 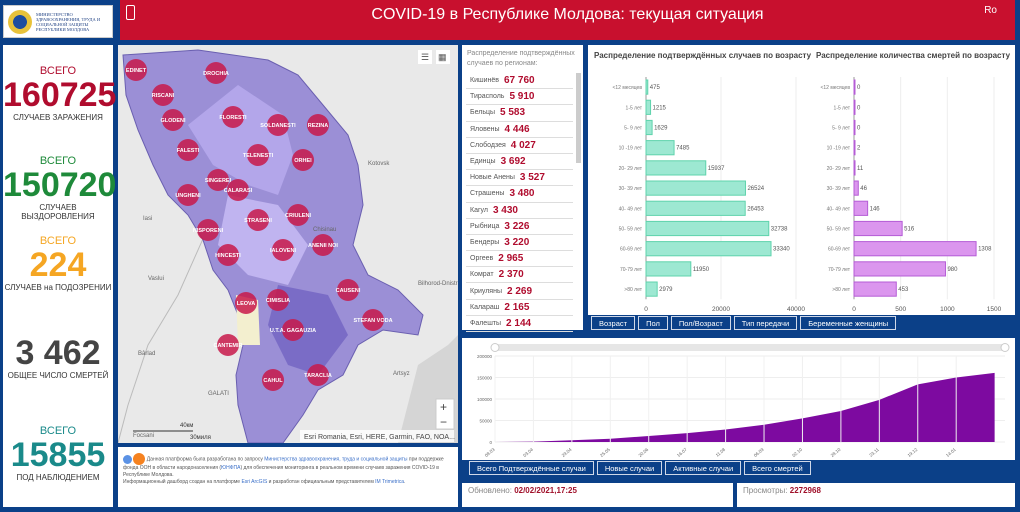 What do you see at coordinates (578, 118) in the screenshot?
I see `scrollbar` at bounding box center [578, 118].